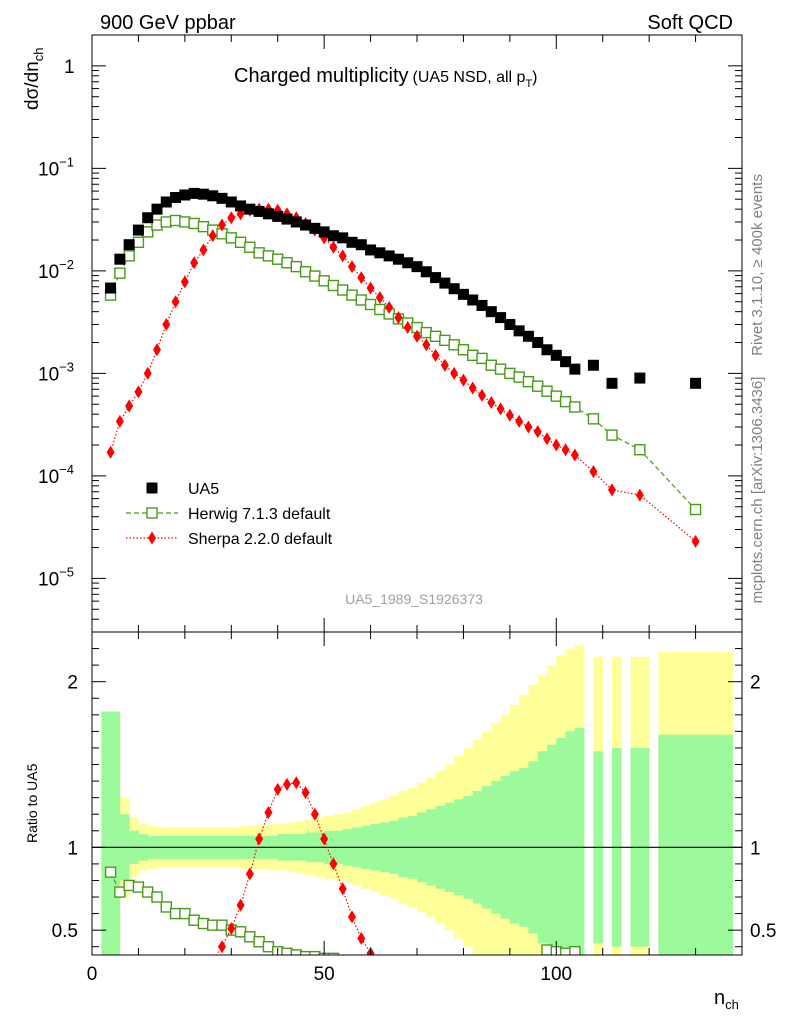 This screenshot has height=1024, width=786. Describe the element at coordinates (757, 265) in the screenshot. I see `rivet-label: Rivet 3.1.10, ≥ 400k events` at that location.